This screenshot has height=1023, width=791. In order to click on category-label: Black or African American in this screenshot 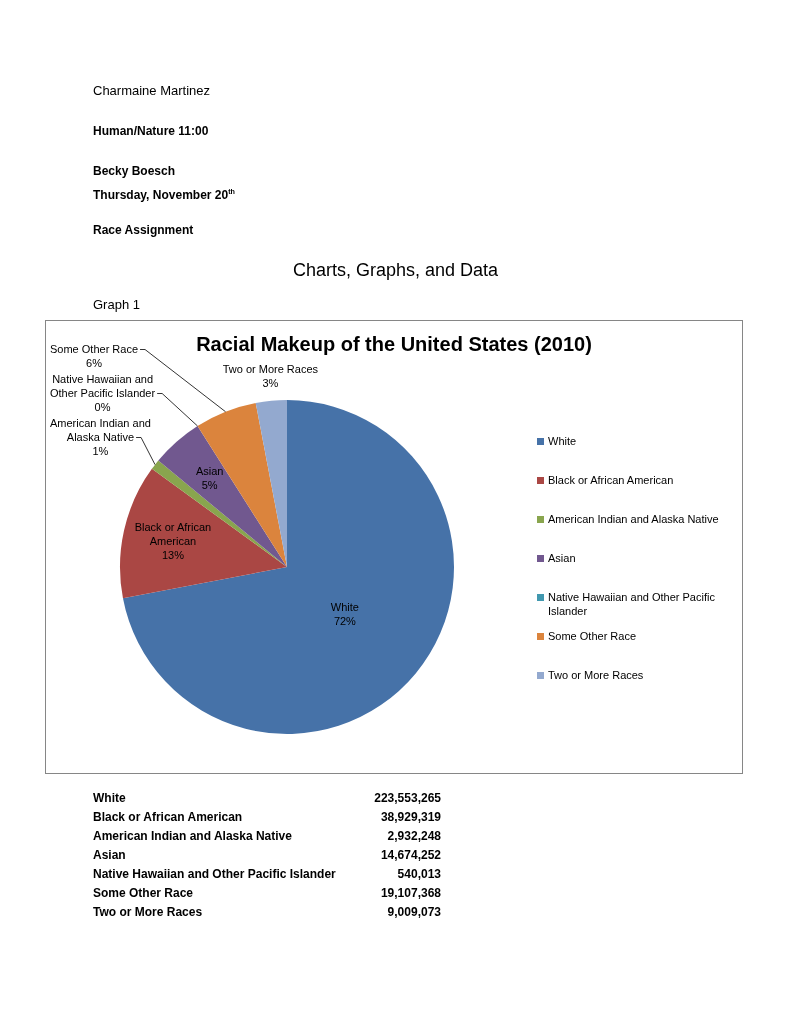, I will do `click(168, 817)`.